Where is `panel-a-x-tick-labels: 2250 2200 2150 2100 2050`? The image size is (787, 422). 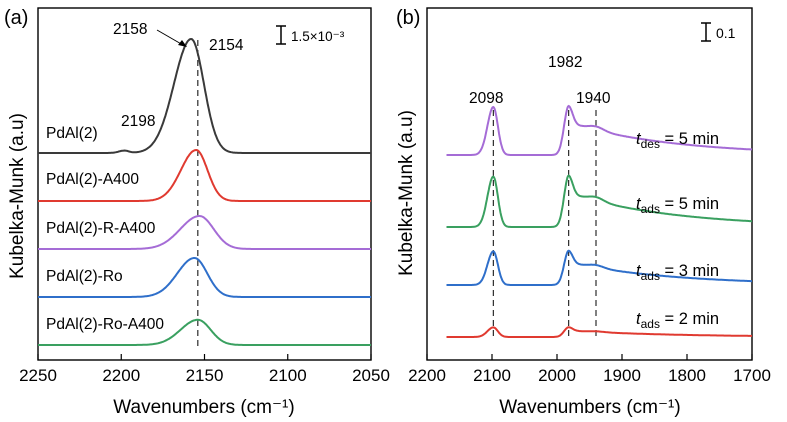 panel-a-x-tick-labels: 2250 2200 2150 2100 2050 is located at coordinates (204, 375).